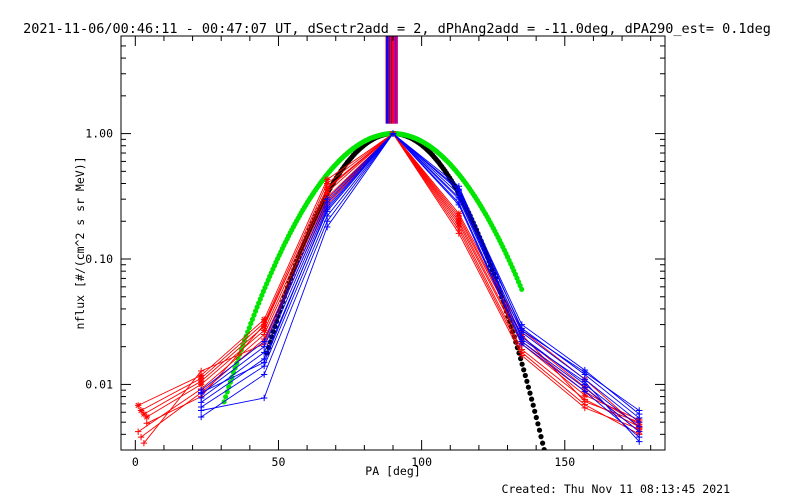 The image size is (800, 500). What do you see at coordinates (421, 462) in the screenshot?
I see `x-tick-label: 100` at bounding box center [421, 462].